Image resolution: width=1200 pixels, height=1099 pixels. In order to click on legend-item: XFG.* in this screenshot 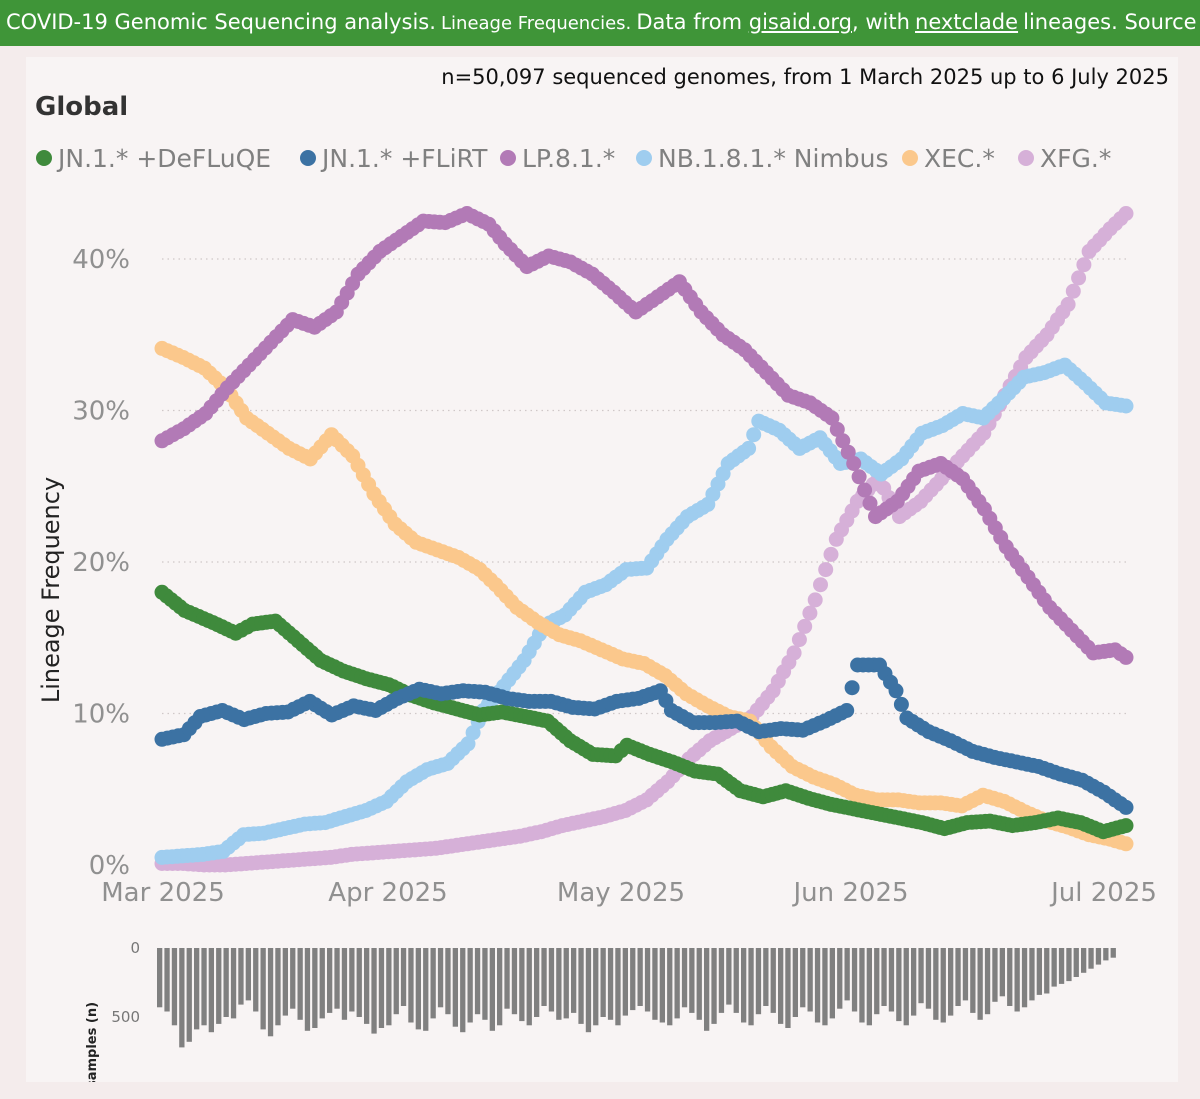, I will do `click(1064, 158)`.